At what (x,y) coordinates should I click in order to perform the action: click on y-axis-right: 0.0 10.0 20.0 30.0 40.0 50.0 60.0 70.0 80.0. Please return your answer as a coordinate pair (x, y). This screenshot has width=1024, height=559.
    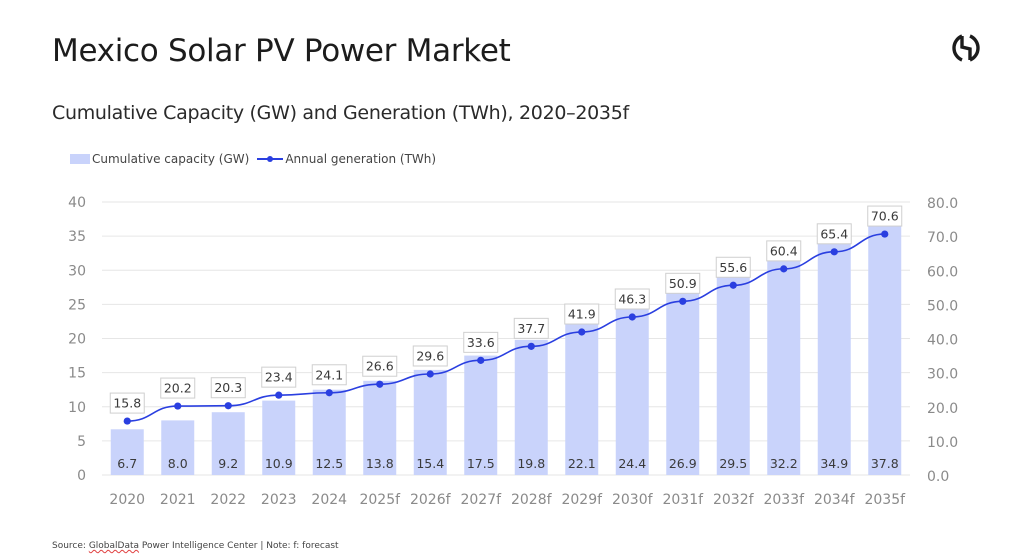
    Looking at the image, I should click on (942, 340).